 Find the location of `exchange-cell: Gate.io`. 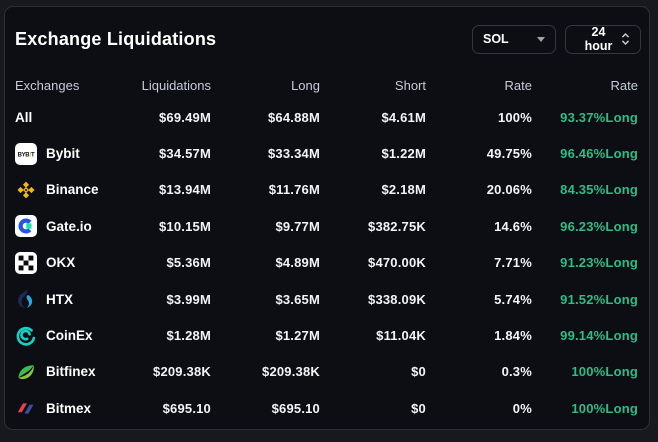

exchange-cell: Gate.io is located at coordinates (65, 226).